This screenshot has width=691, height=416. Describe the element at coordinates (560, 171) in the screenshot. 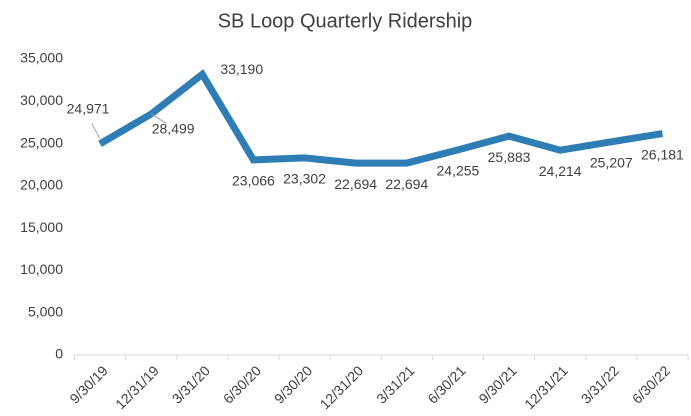

I see `data-label: 24,214` at that location.